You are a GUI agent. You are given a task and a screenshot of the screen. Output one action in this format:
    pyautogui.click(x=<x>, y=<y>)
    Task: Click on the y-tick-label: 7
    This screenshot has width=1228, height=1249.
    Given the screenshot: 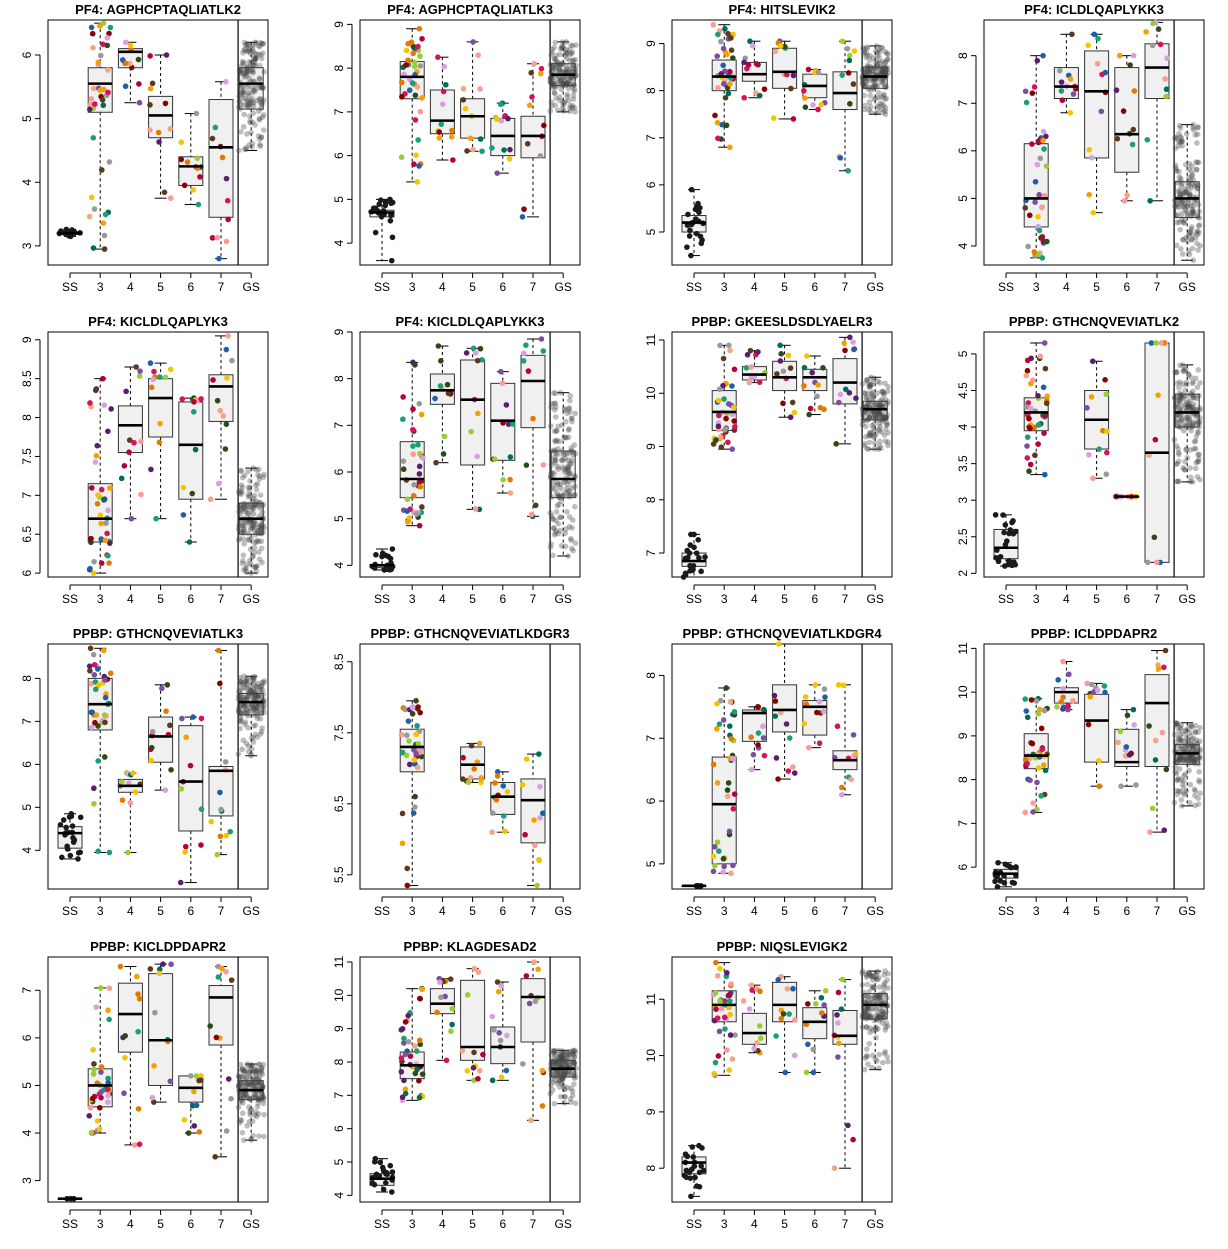 What is the action you would take?
    pyautogui.click(x=651, y=137)
    